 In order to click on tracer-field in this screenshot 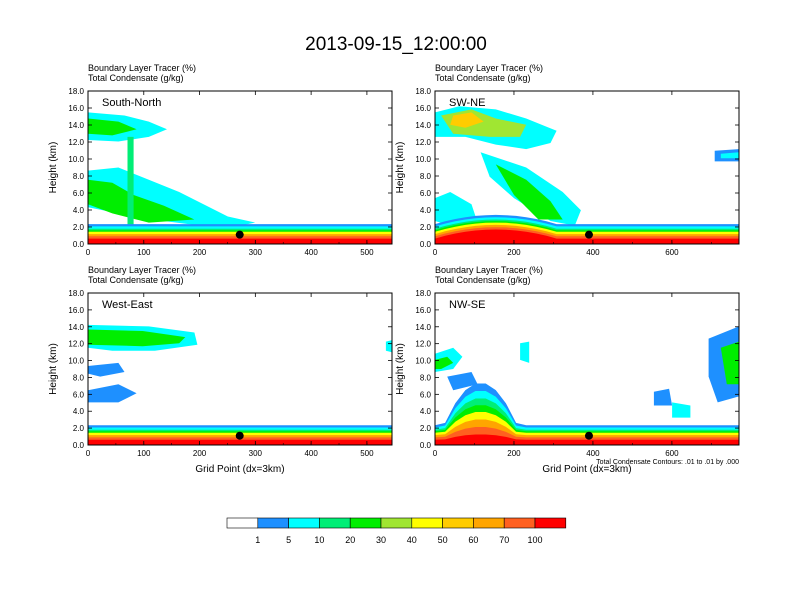, I will do `click(587, 385)`.